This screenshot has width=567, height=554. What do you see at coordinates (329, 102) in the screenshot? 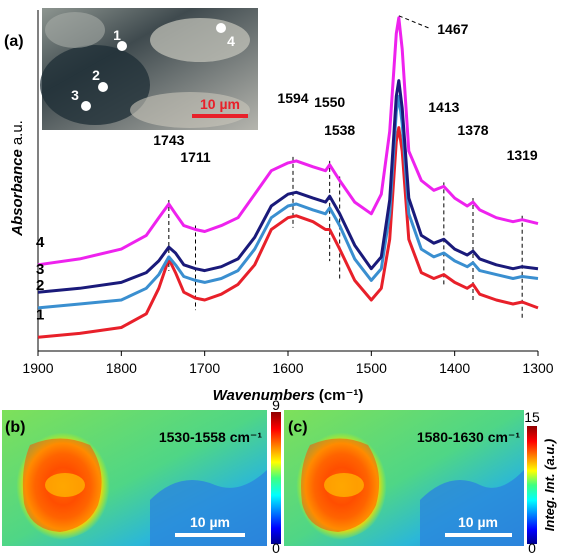
I see `peak-label-1550: 1550` at bounding box center [329, 102].